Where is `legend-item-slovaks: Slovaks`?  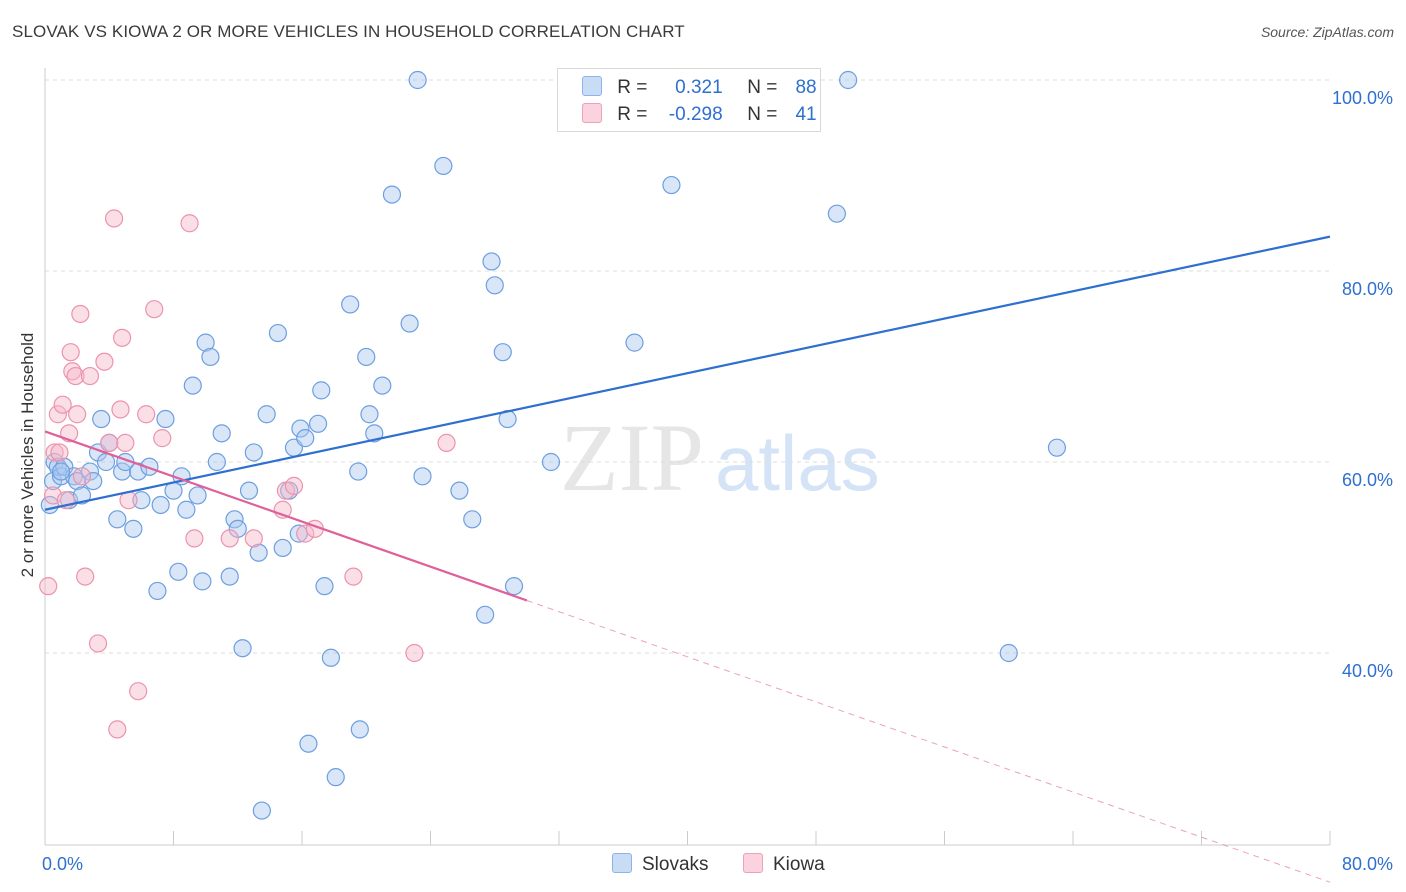 legend-item-slovaks: Slovaks is located at coordinates (660, 864).